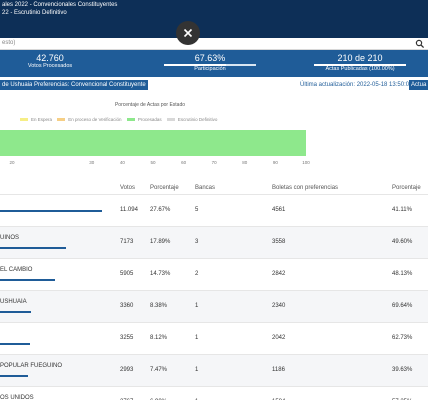  I want to click on cell-porcentaje-preferencias: 39.63%, so click(402, 370).